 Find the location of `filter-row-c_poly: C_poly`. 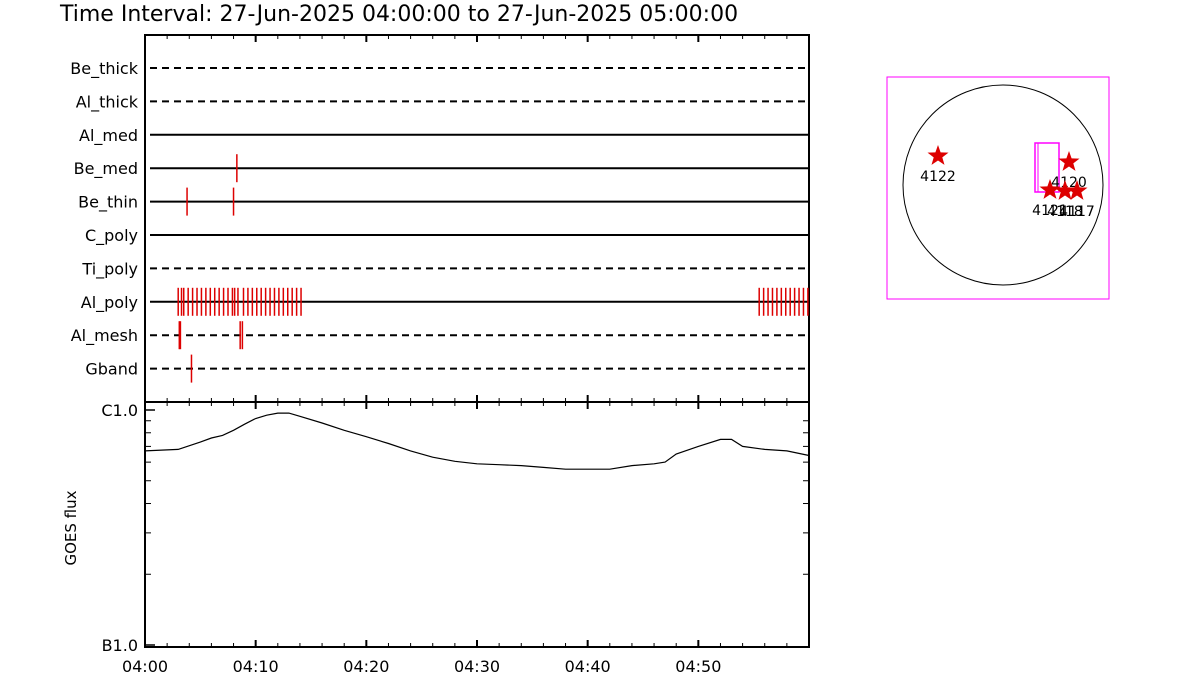

filter-row-c_poly: C_poly is located at coordinates (447, 236).